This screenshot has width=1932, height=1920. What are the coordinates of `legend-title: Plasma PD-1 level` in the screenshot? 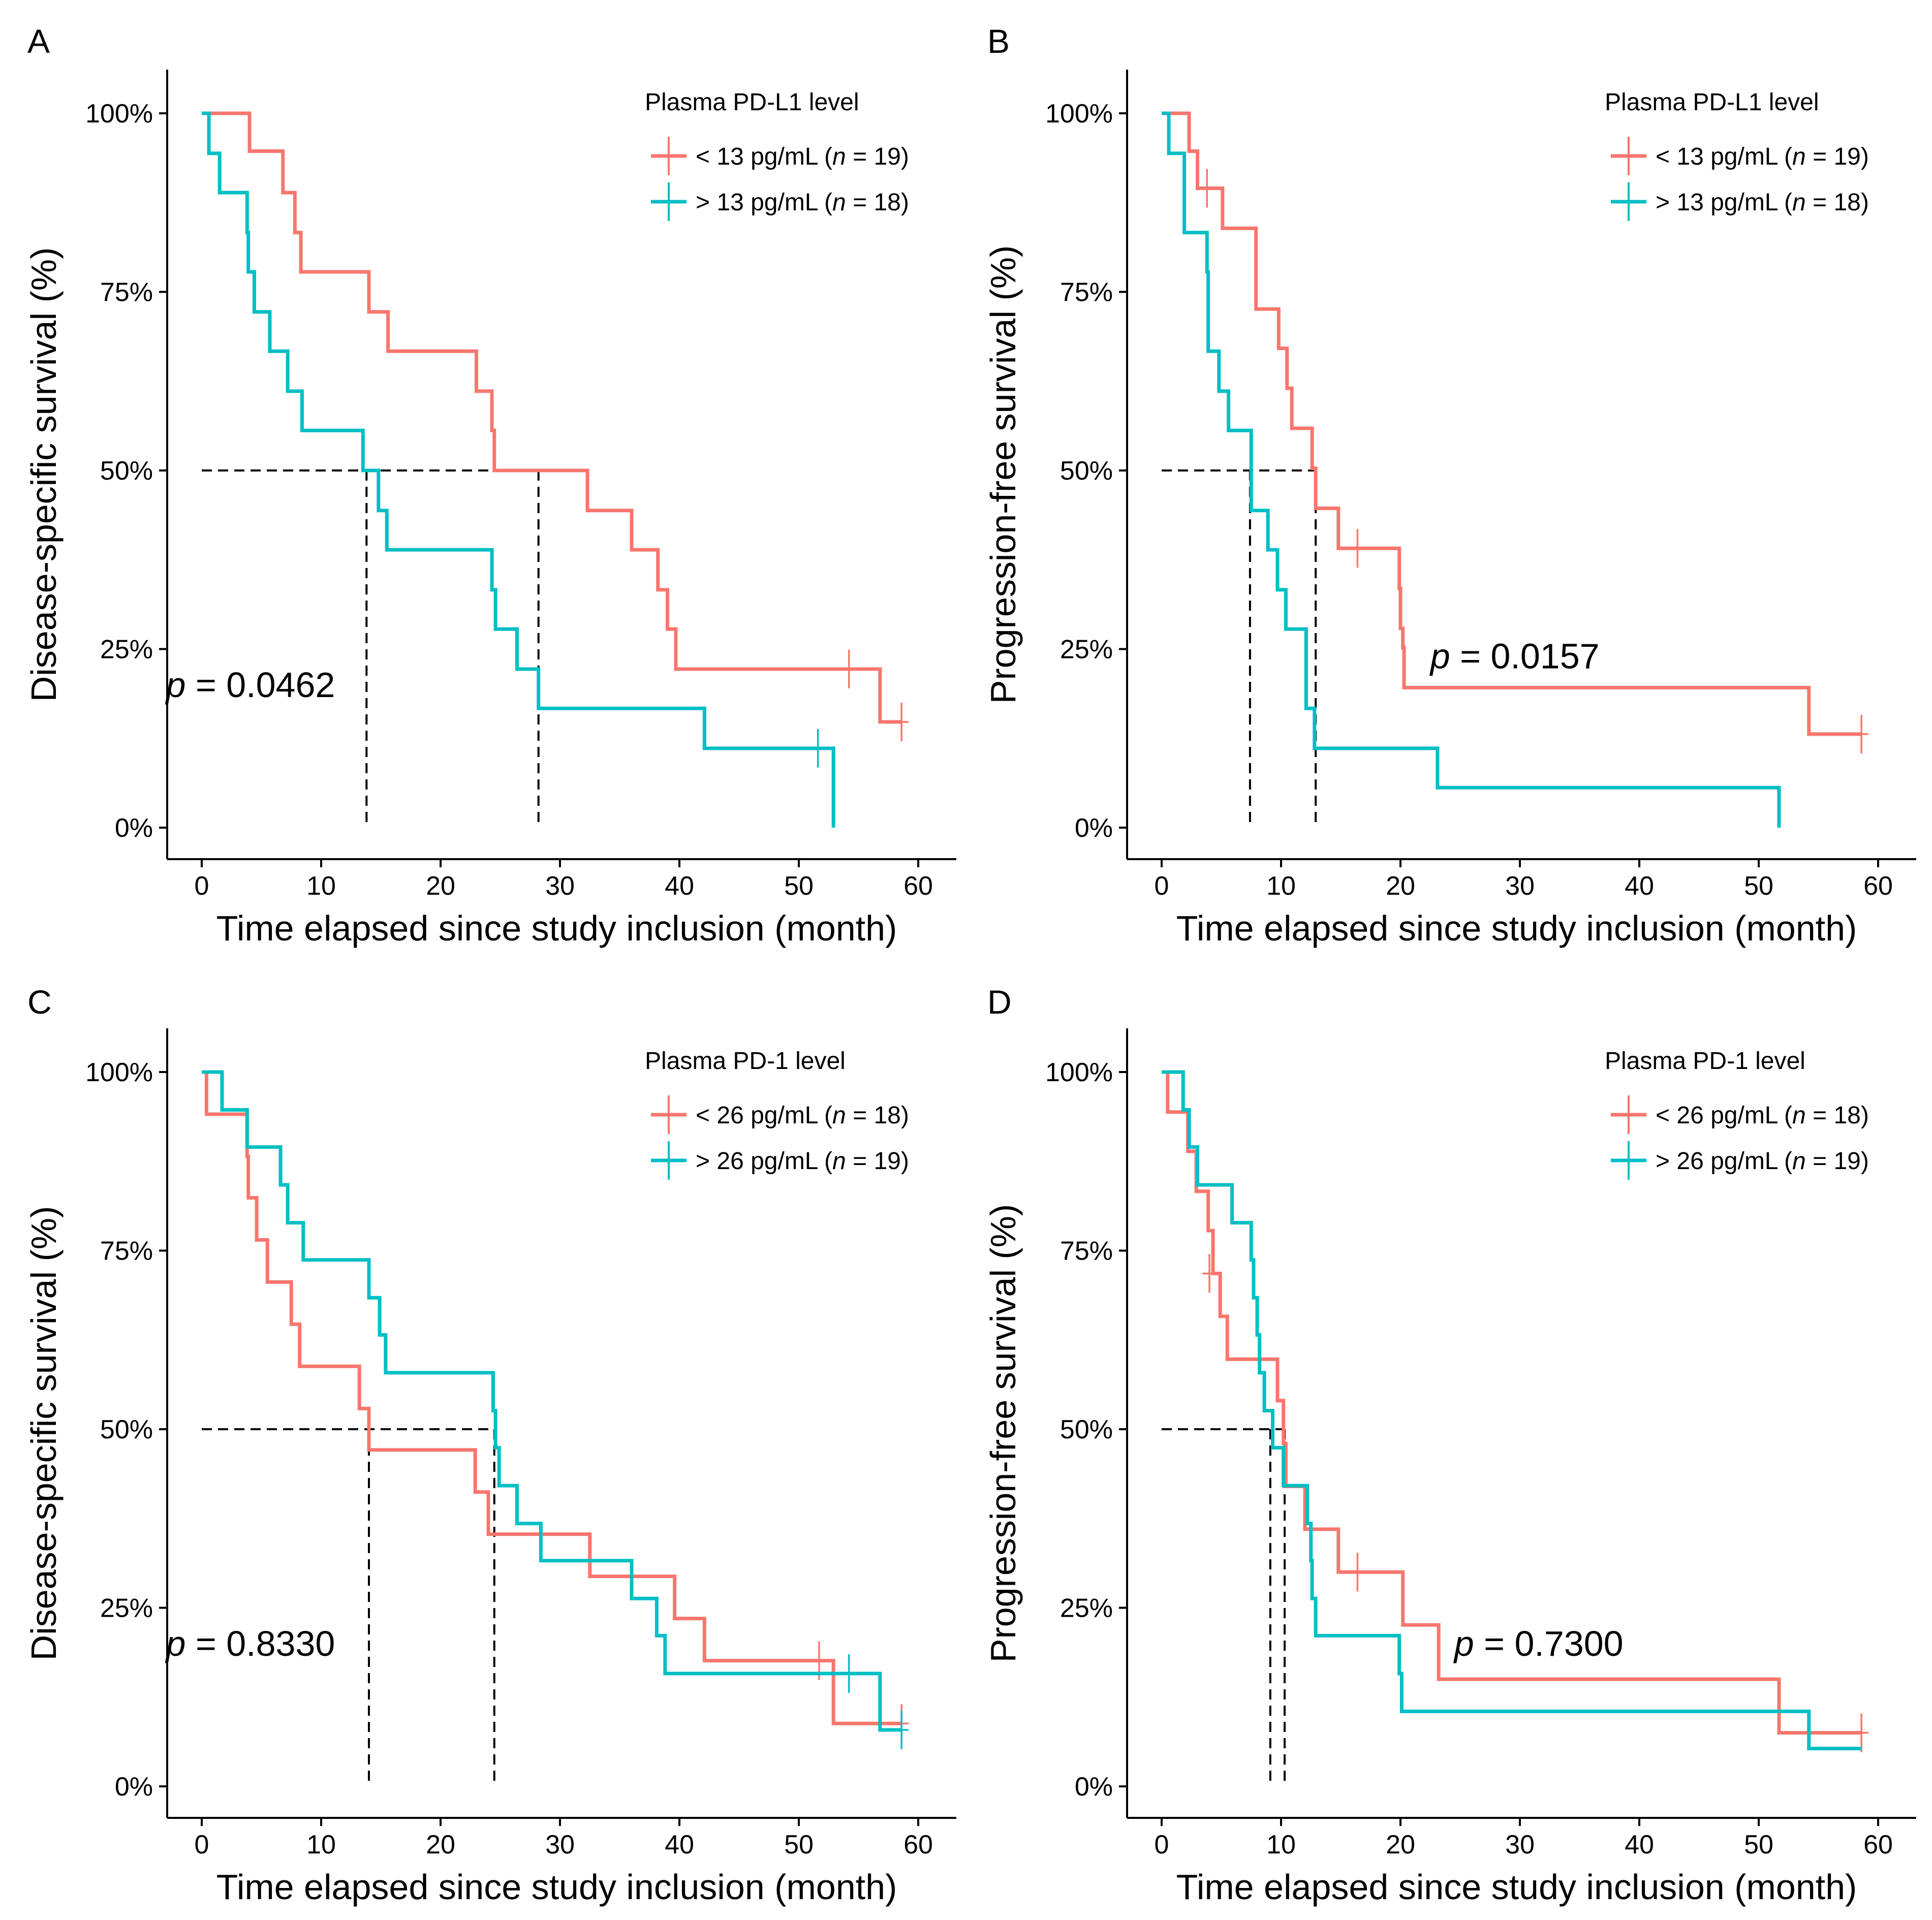 It's located at (1705, 1061).